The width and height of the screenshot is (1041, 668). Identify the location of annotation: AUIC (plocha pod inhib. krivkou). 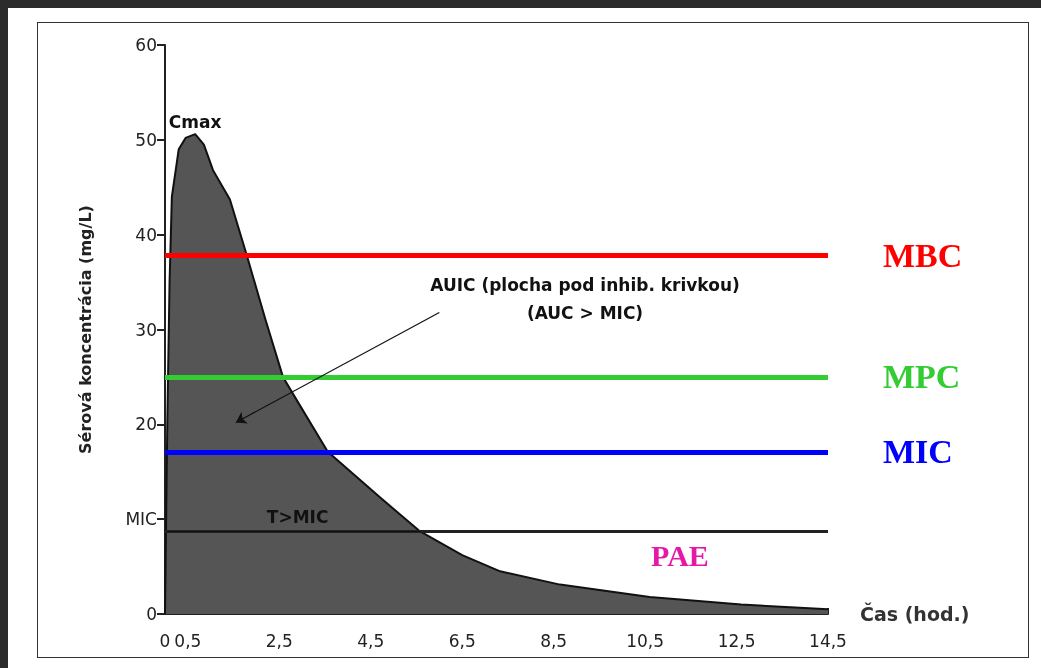
(585, 284).